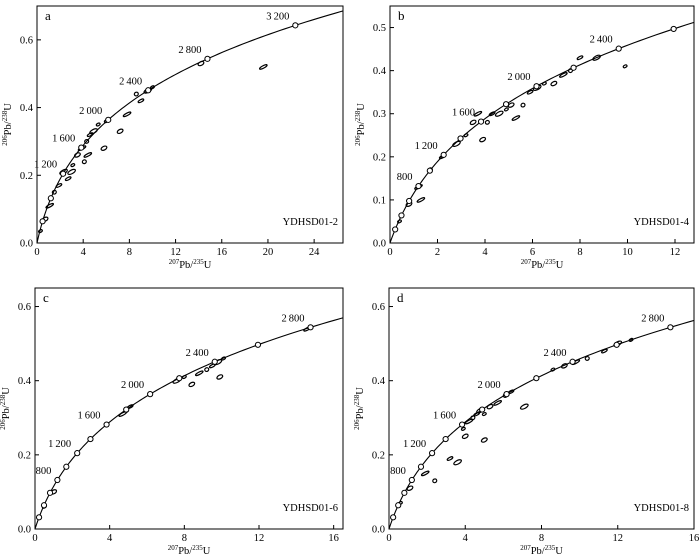  Describe the element at coordinates (6, 408) in the screenshot. I see `y-axis-label: 206Pb/238U` at that location.